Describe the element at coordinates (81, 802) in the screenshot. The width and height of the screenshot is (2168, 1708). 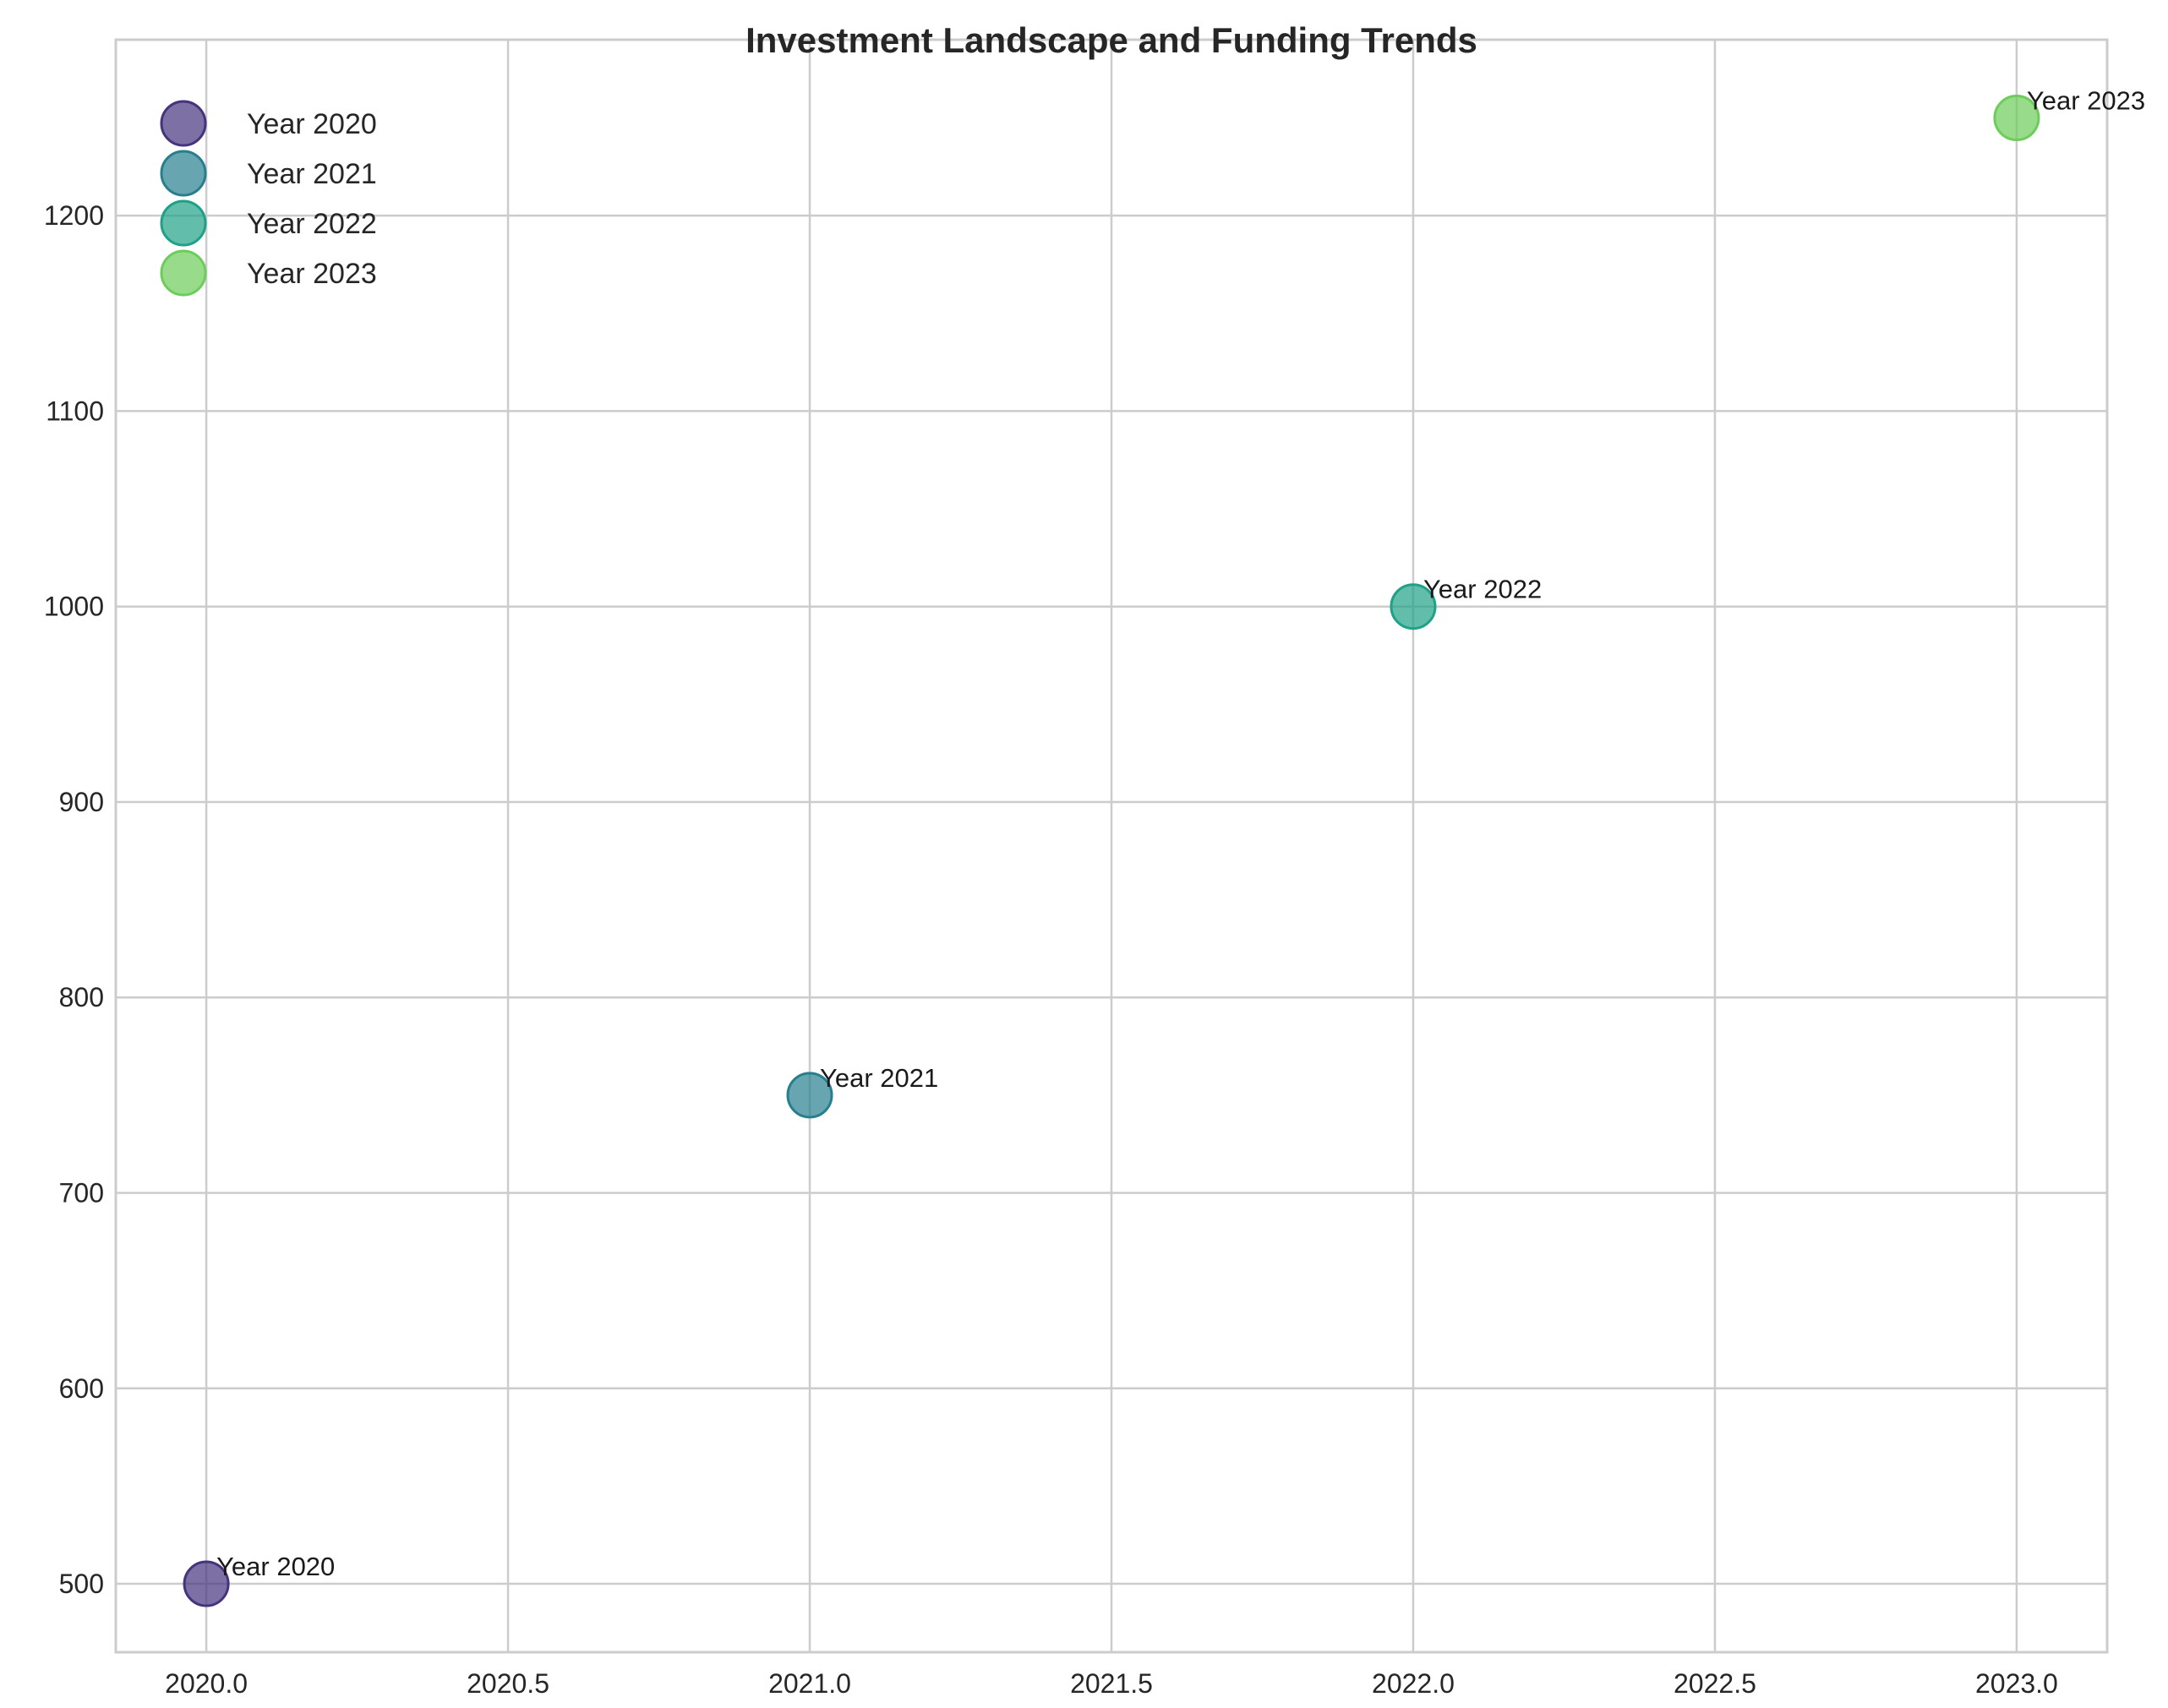
I see `y-tick-label: 900` at that location.